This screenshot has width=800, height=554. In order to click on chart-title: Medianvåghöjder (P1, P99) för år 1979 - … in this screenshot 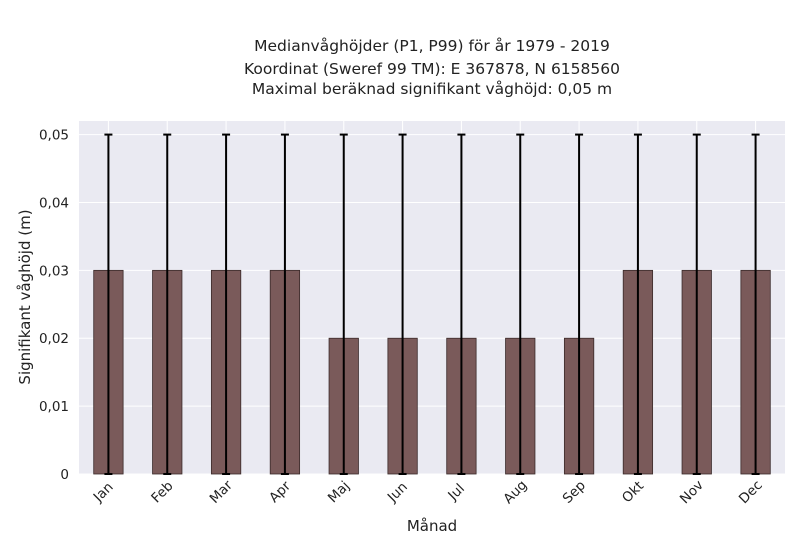, I will do `click(432, 67)`.